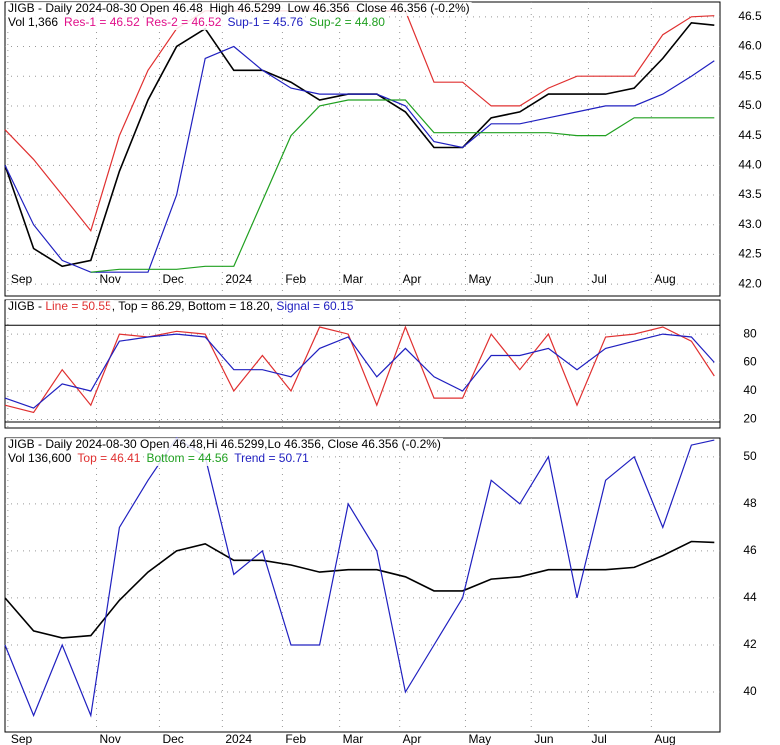  Describe the element at coordinates (750, 194) in the screenshot. I see `y-tick-label: 43.5` at that location.